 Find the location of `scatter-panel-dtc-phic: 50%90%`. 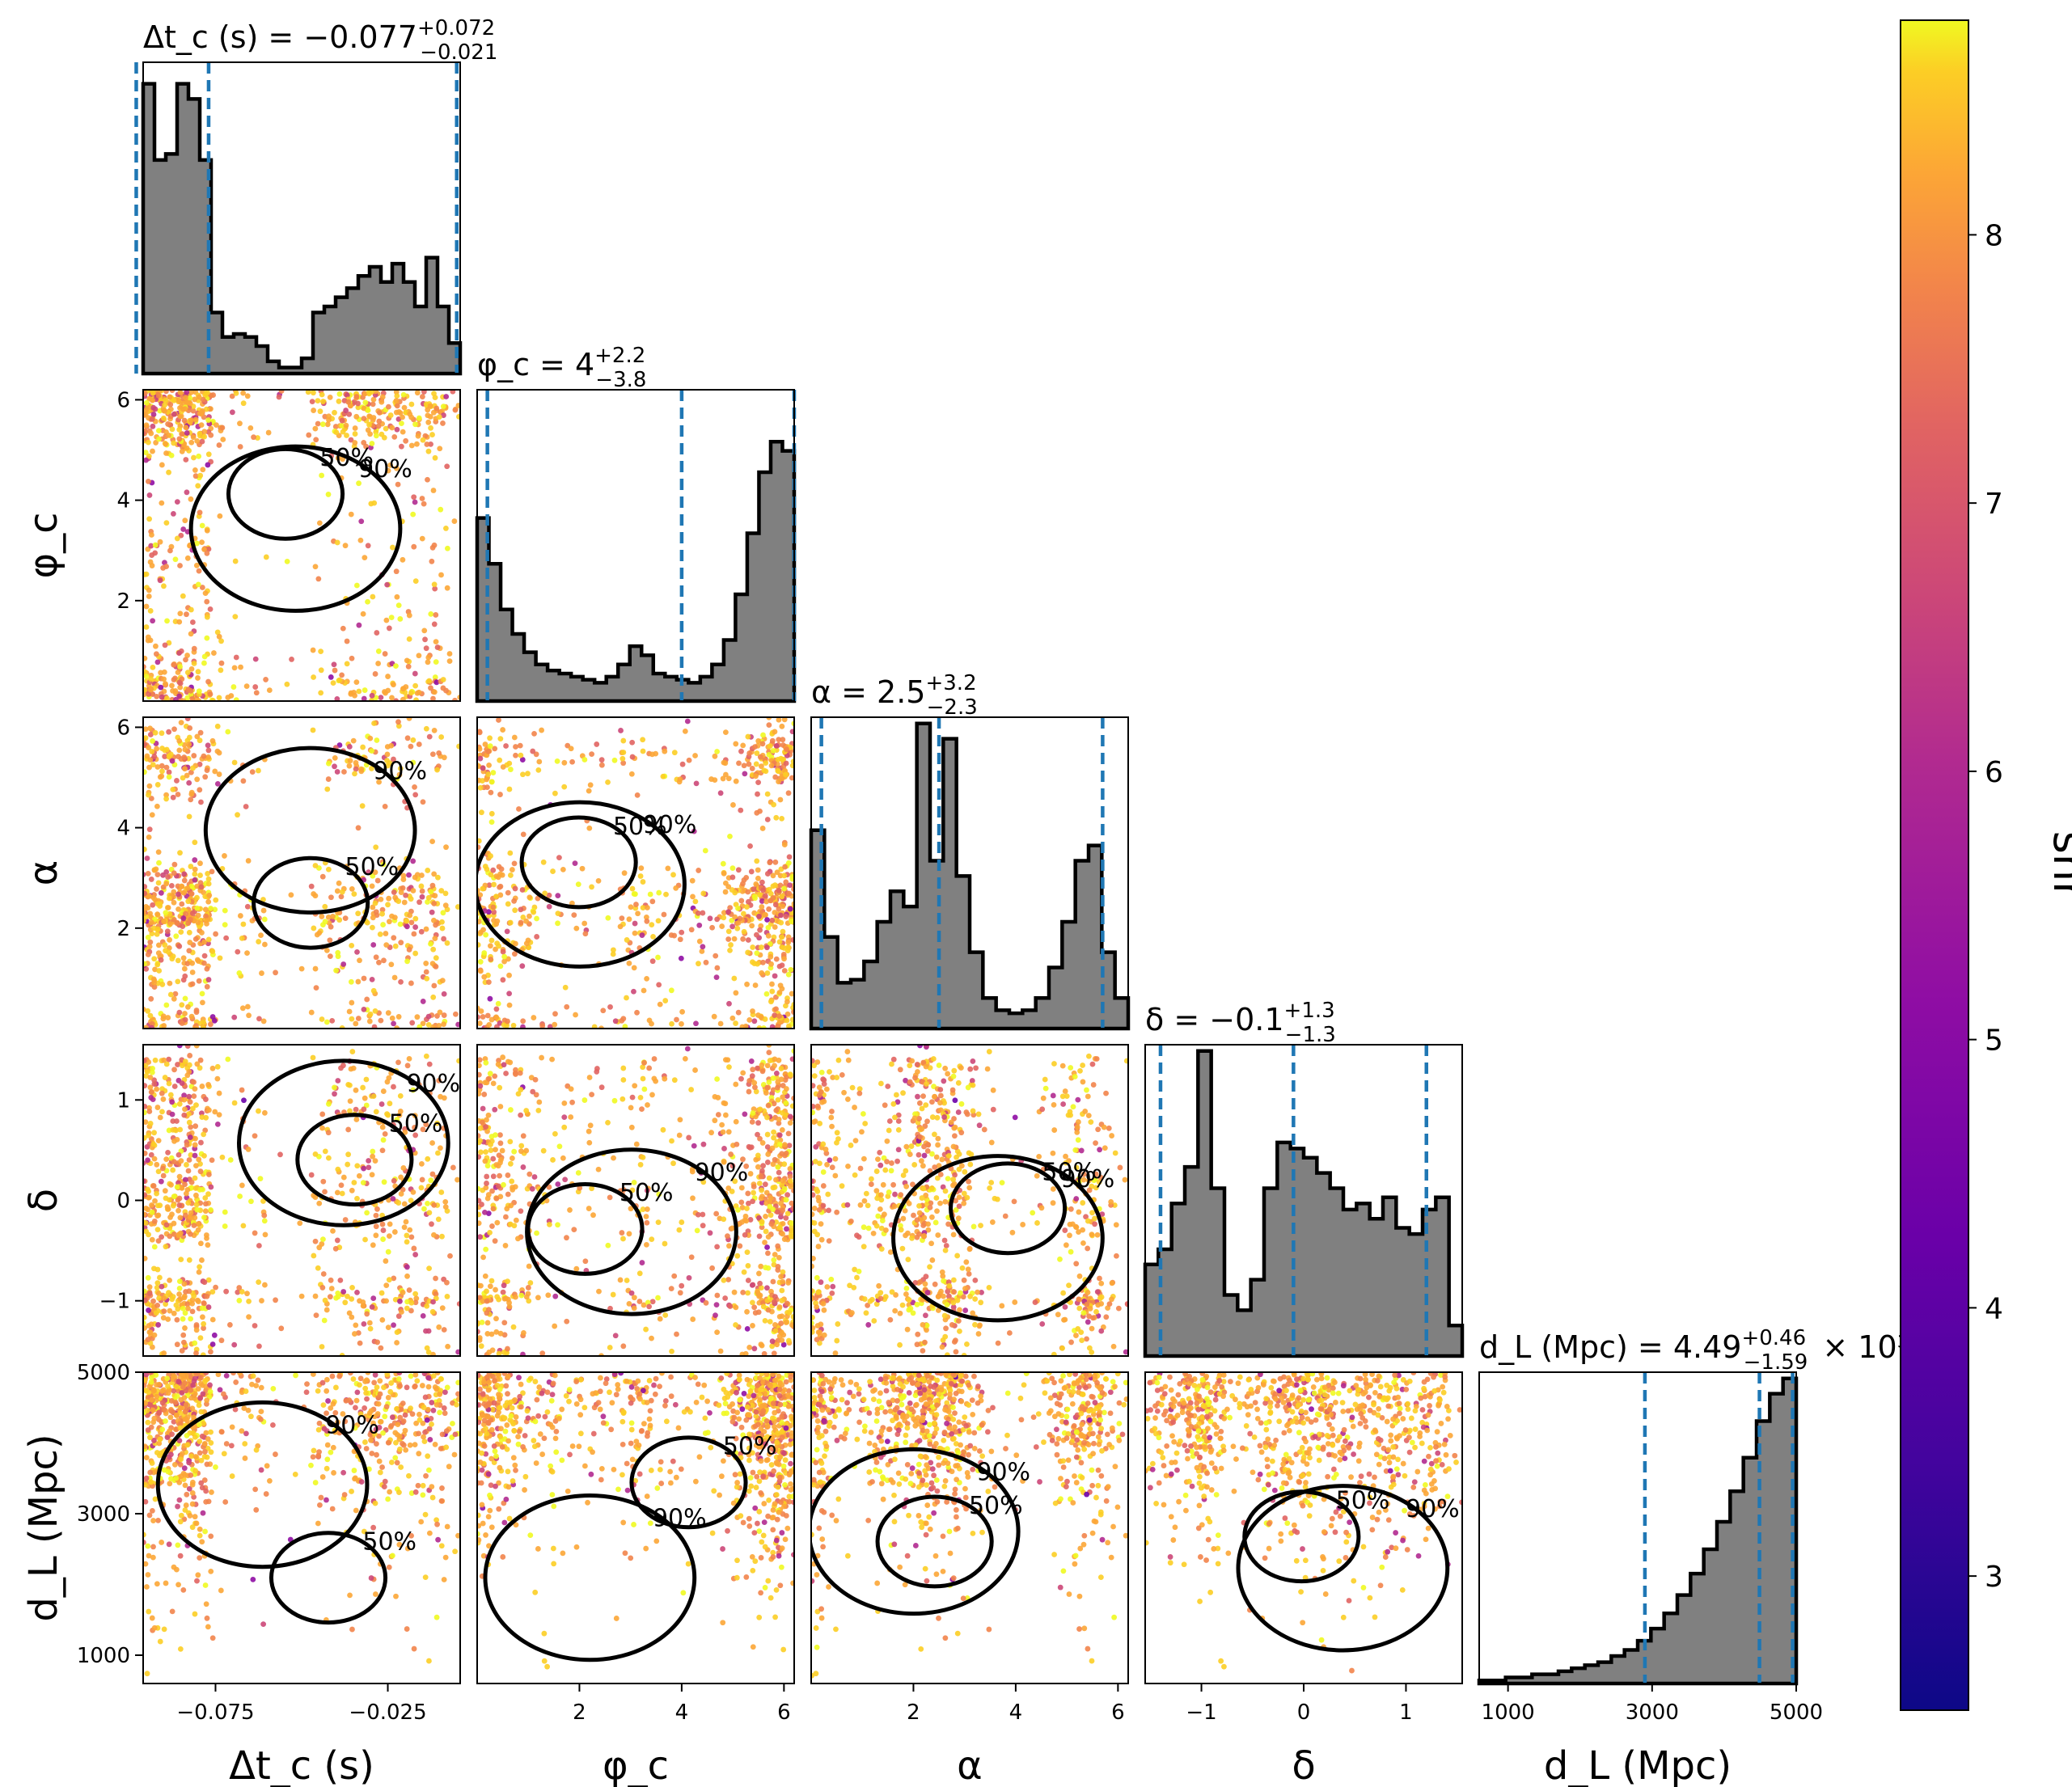

scatter-panel-dtc-phic: 50%90% is located at coordinates (301, 545).